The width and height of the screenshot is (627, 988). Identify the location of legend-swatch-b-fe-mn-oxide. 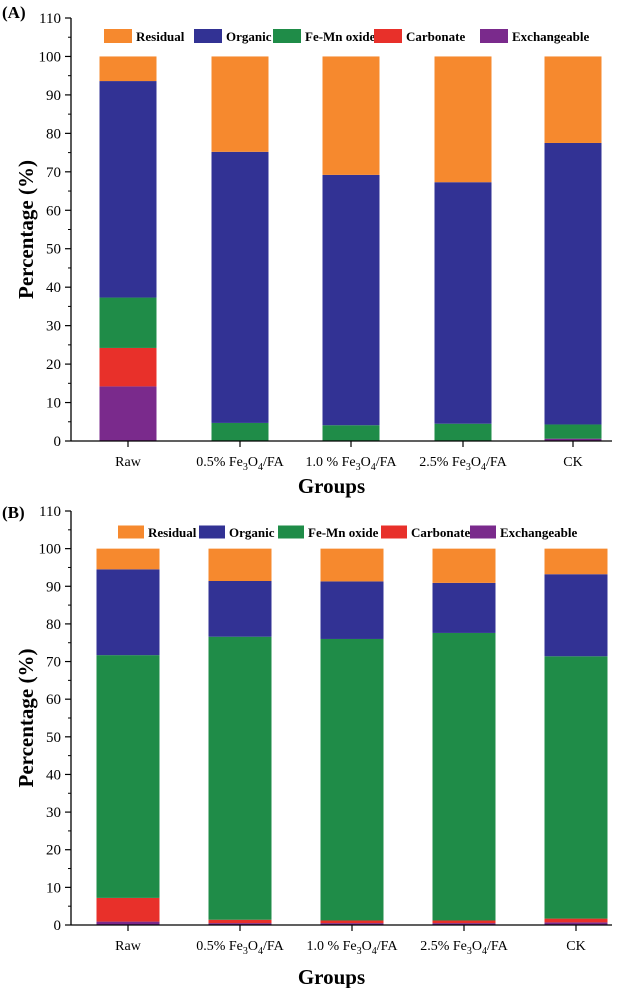
(291, 532).